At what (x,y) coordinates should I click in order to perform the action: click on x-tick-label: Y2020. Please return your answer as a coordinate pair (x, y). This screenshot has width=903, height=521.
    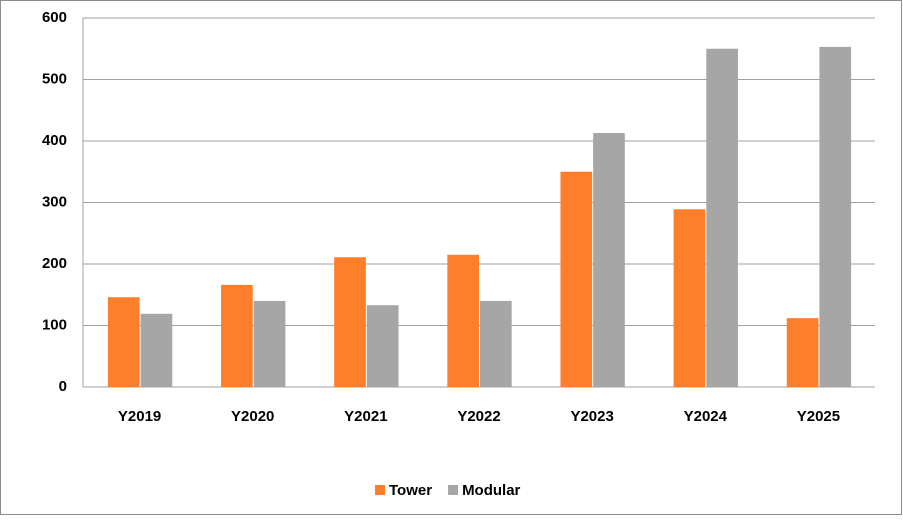
    Looking at the image, I should click on (252, 416).